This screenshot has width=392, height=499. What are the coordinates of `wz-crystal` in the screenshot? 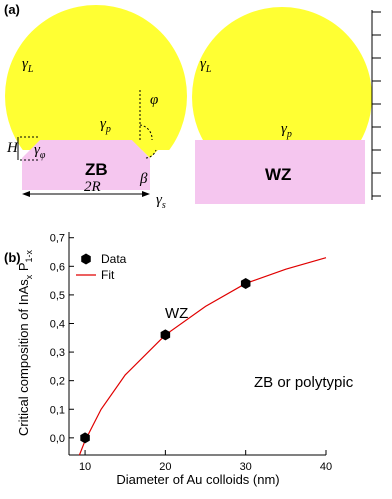 It's located at (280, 172).